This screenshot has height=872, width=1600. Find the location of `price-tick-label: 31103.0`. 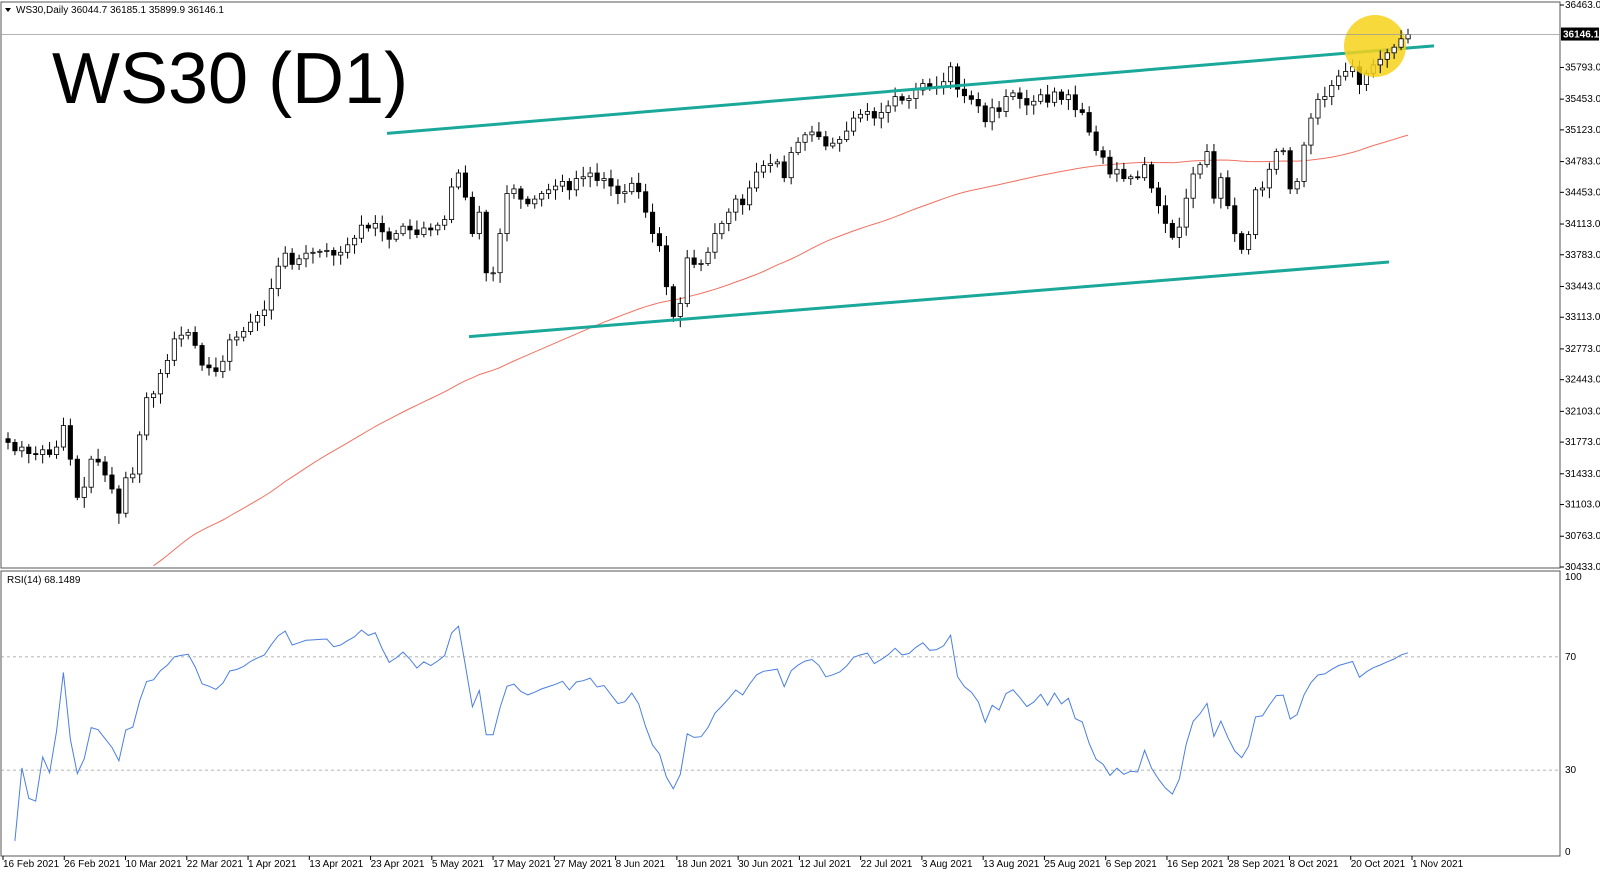

price-tick-label: 31103.0 is located at coordinates (1582, 505).